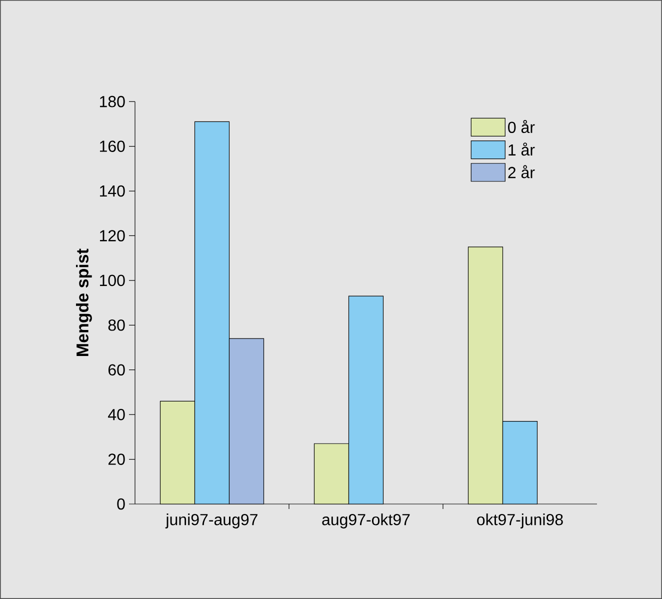 The width and height of the screenshot is (662, 599). I want to click on y-tick-label: 20, so click(116, 459).